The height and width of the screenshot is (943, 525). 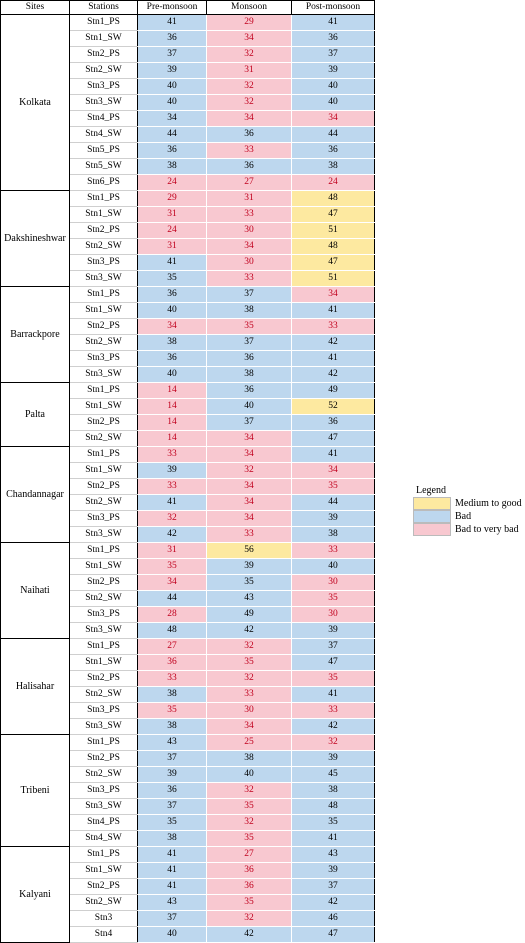 I want to click on table-row: Stn2_PS 37 38 39, so click(x=188, y=758).